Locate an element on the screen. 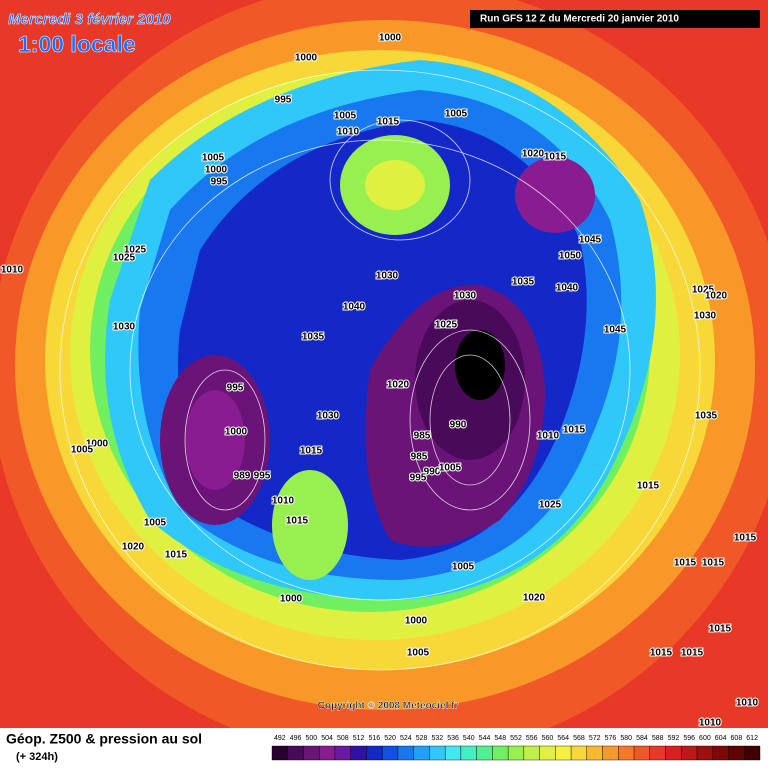  scale-label: 596 is located at coordinates (689, 738).